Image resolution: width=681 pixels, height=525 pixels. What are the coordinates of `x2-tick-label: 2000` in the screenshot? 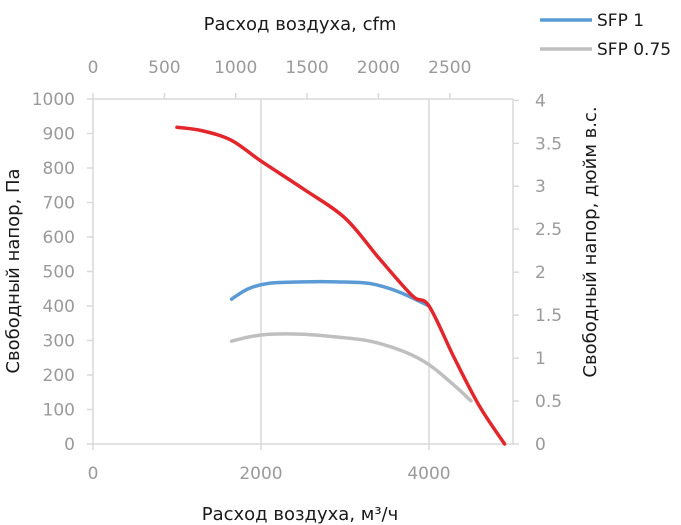 It's located at (378, 68).